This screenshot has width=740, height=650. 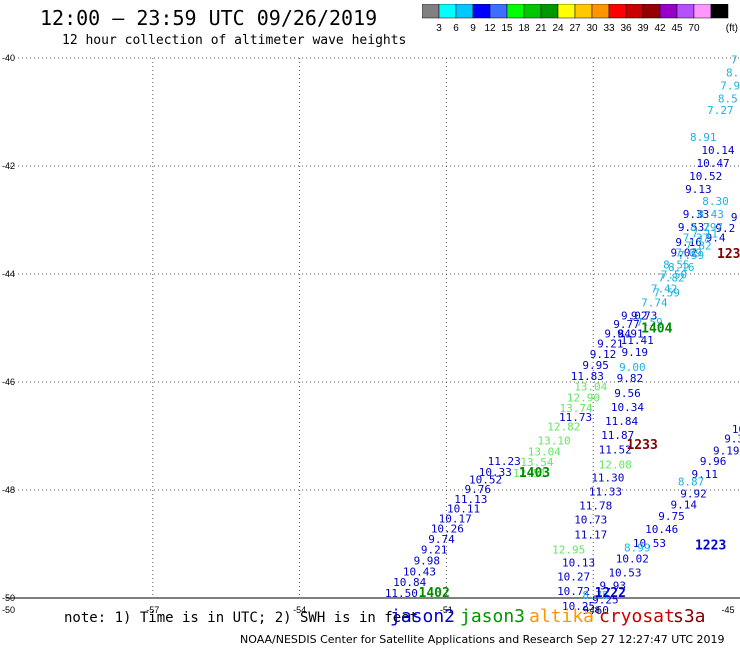 What do you see at coordinates (624, 572) in the screenshot?
I see `wave-height-value: 10.53` at bounding box center [624, 572].